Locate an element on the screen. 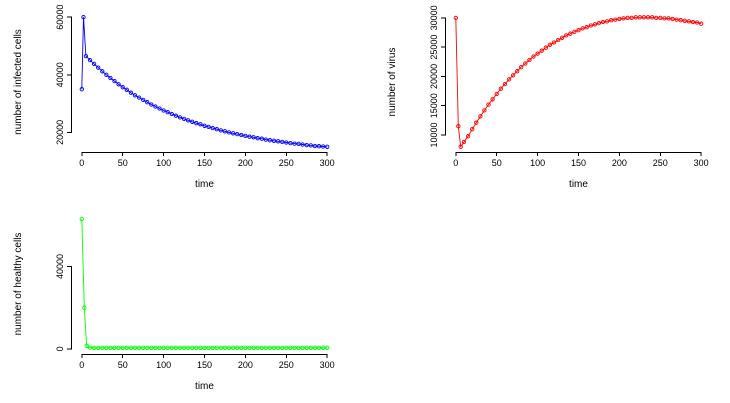  x-tick-label: 0 is located at coordinates (81, 365).